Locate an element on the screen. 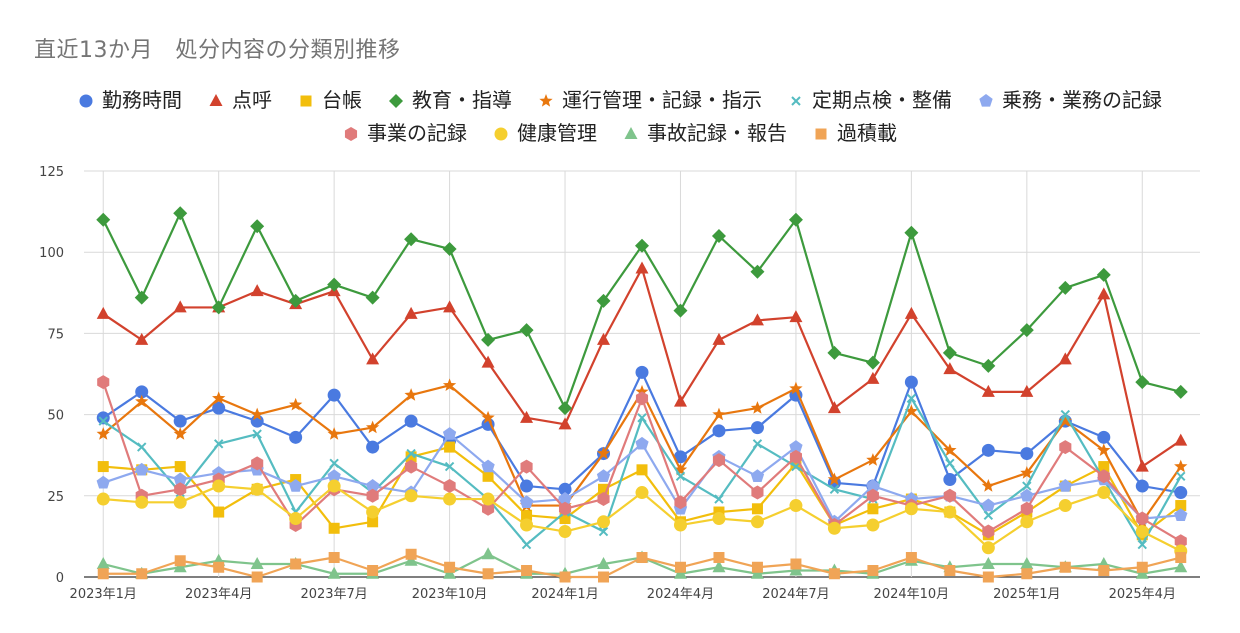 The image size is (1240, 633). legend-item: 過積載 is located at coordinates (855, 133).